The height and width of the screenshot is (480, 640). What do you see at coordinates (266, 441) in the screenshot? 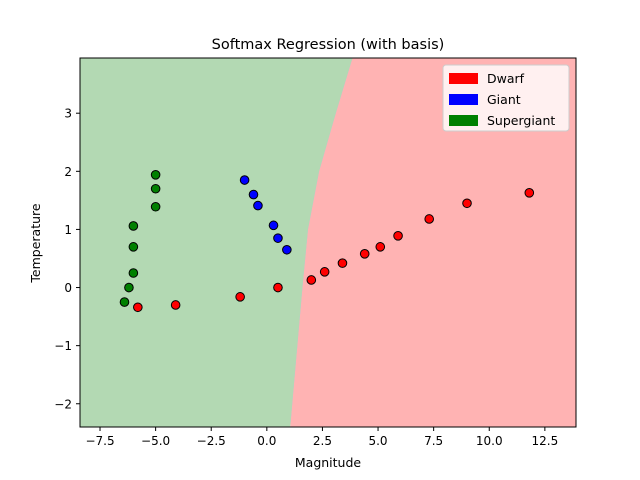
I see `x-tick-label: 0.0` at bounding box center [266, 441].